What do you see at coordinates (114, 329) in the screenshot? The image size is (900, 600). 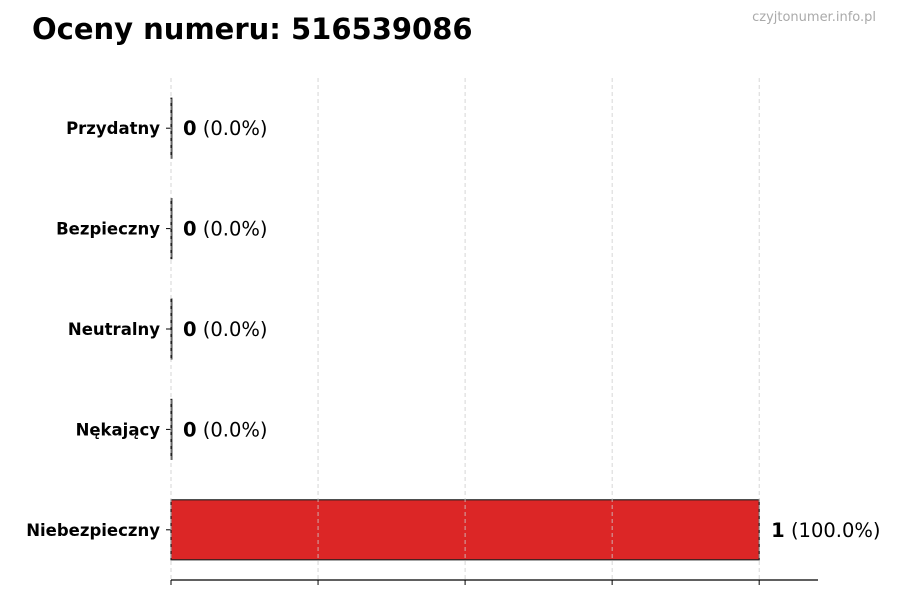 I see `y-tick-label: Neutralny` at bounding box center [114, 329].